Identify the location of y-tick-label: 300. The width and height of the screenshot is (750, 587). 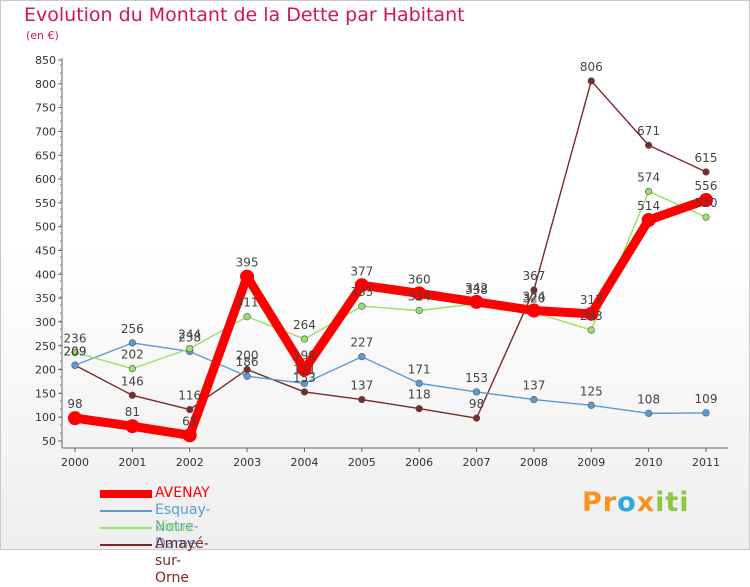
(45, 322).